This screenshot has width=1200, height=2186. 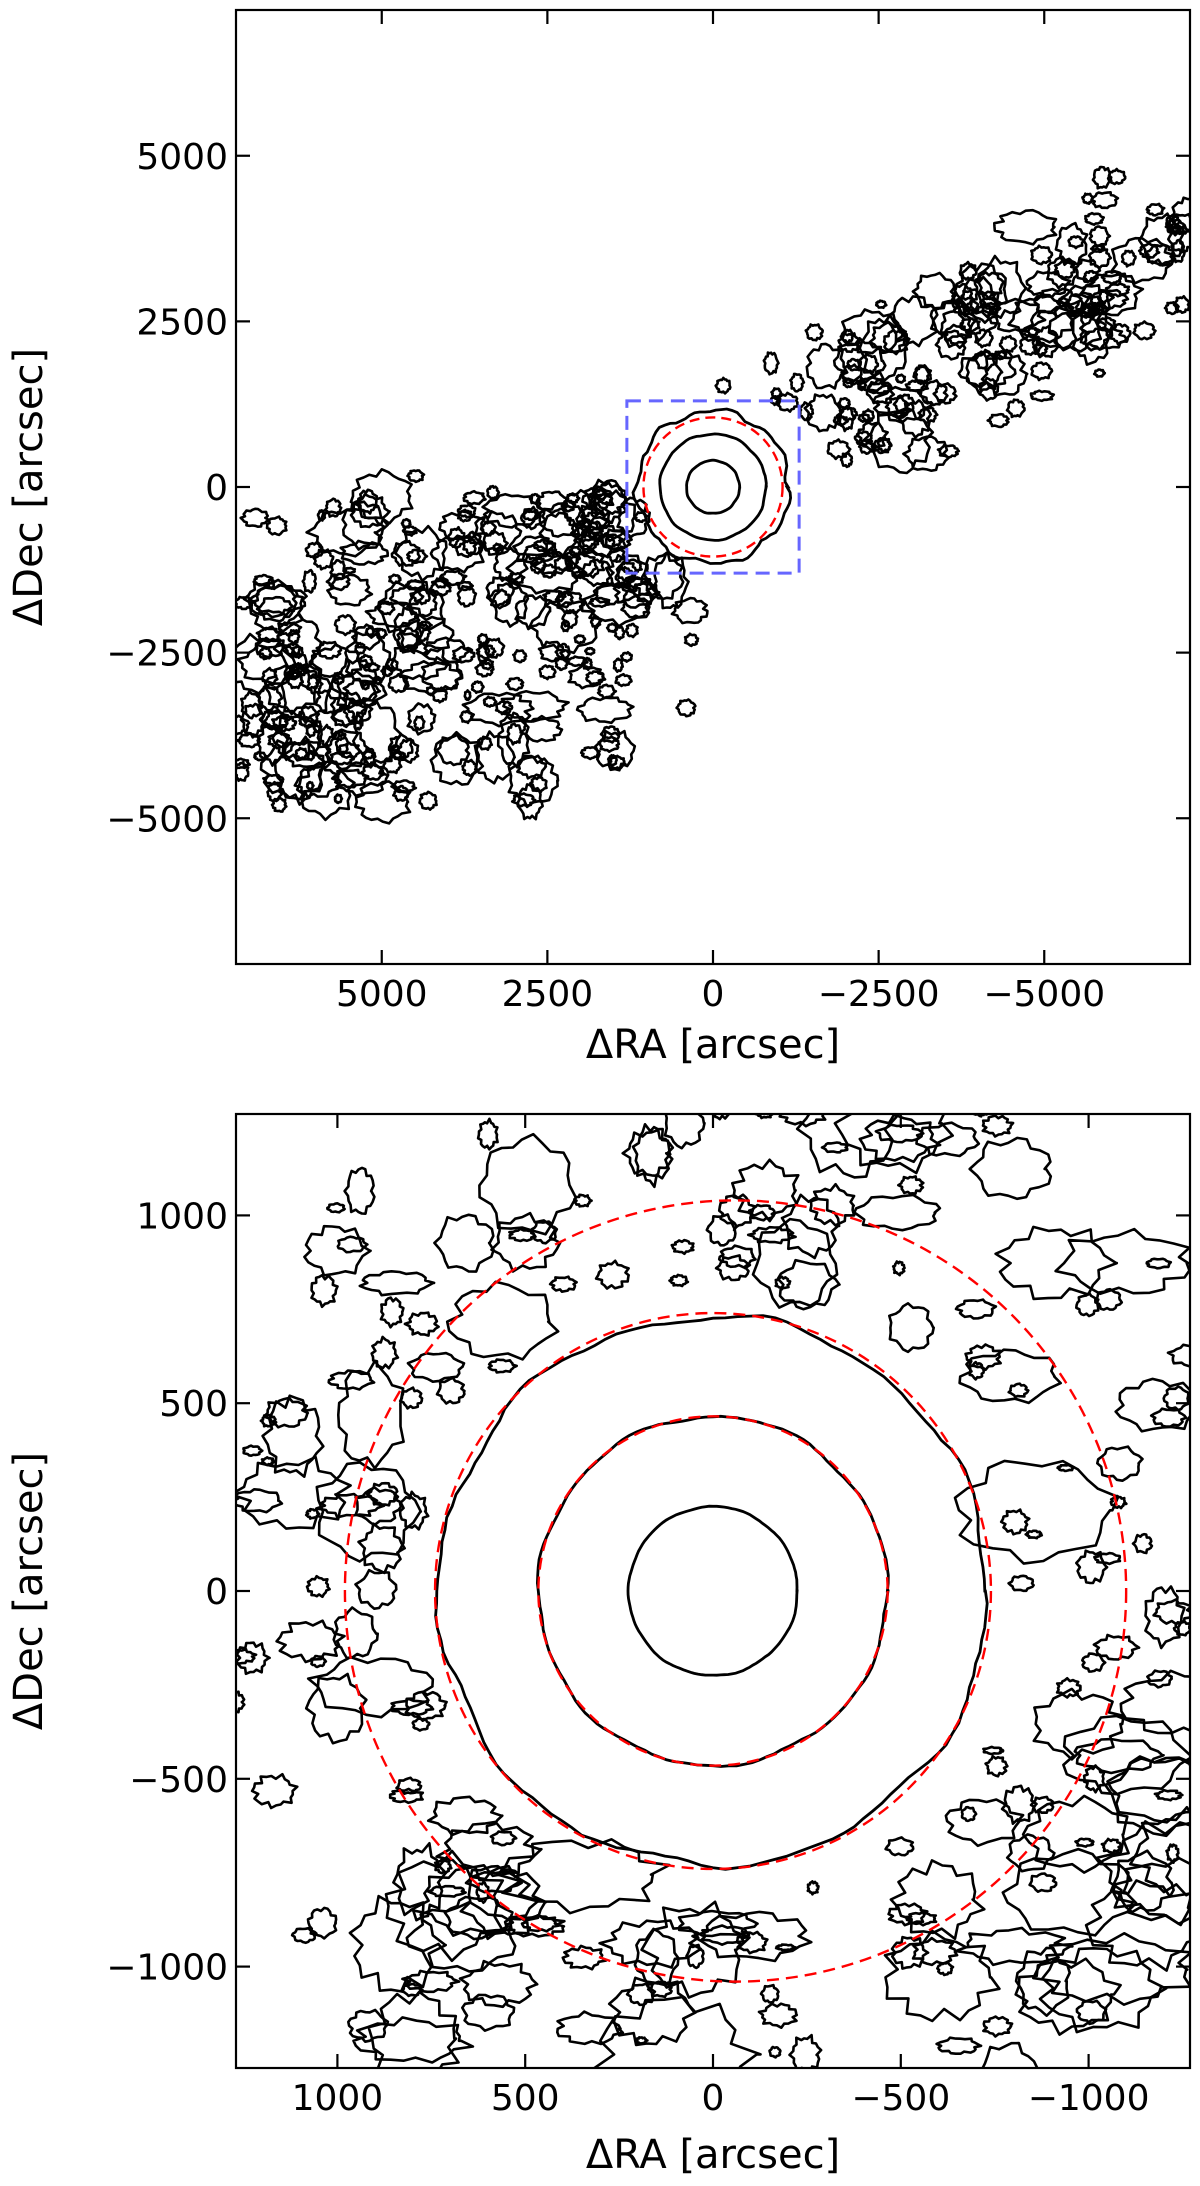 I want to click on bottom-x-axis-label: ΔRA [arcsec], so click(x=713, y=2155).